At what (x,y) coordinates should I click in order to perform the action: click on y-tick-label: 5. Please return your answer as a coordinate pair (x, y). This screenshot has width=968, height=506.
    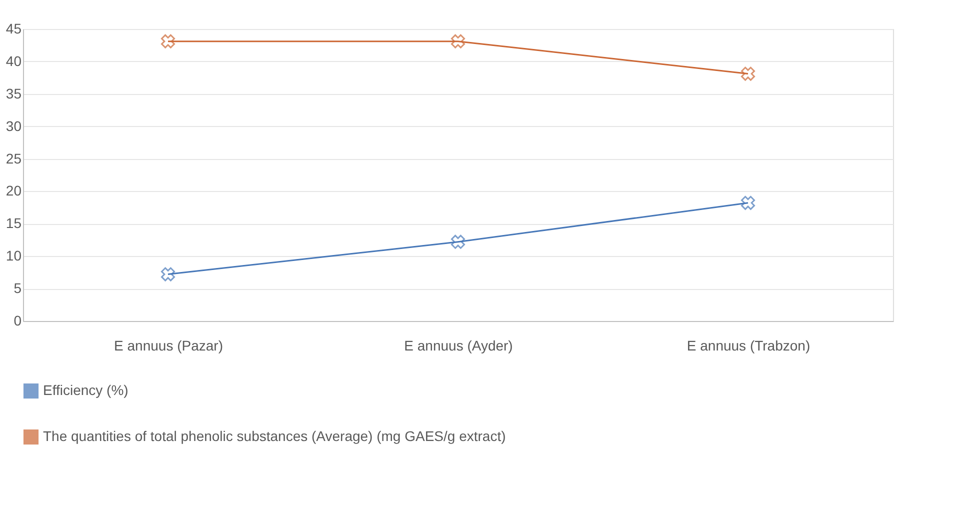
    Looking at the image, I should click on (18, 288).